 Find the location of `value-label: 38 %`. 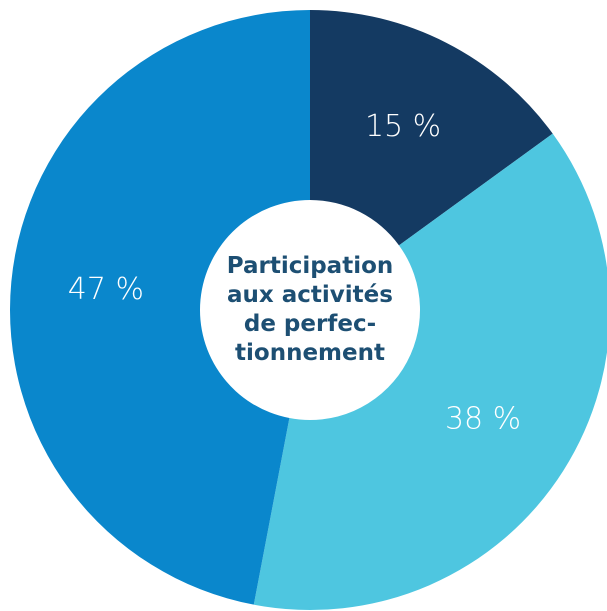

value-label: 38 % is located at coordinates (483, 418).